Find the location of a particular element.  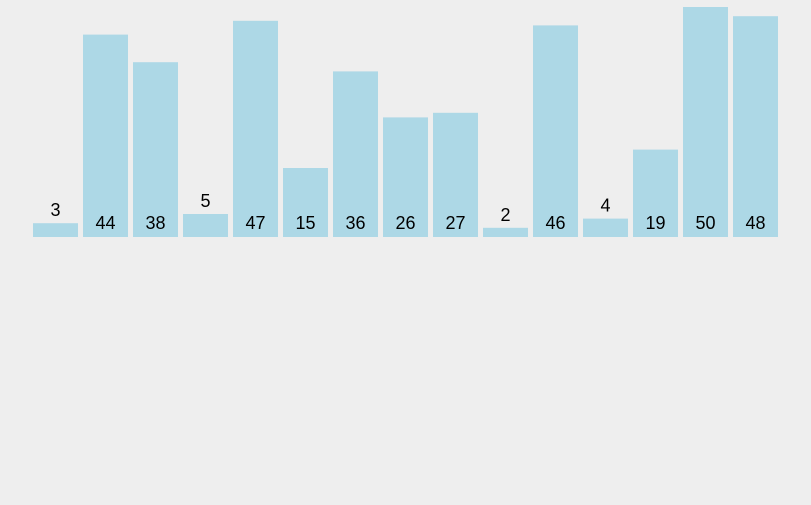

bar-value-label: 15 is located at coordinates (305, 223).